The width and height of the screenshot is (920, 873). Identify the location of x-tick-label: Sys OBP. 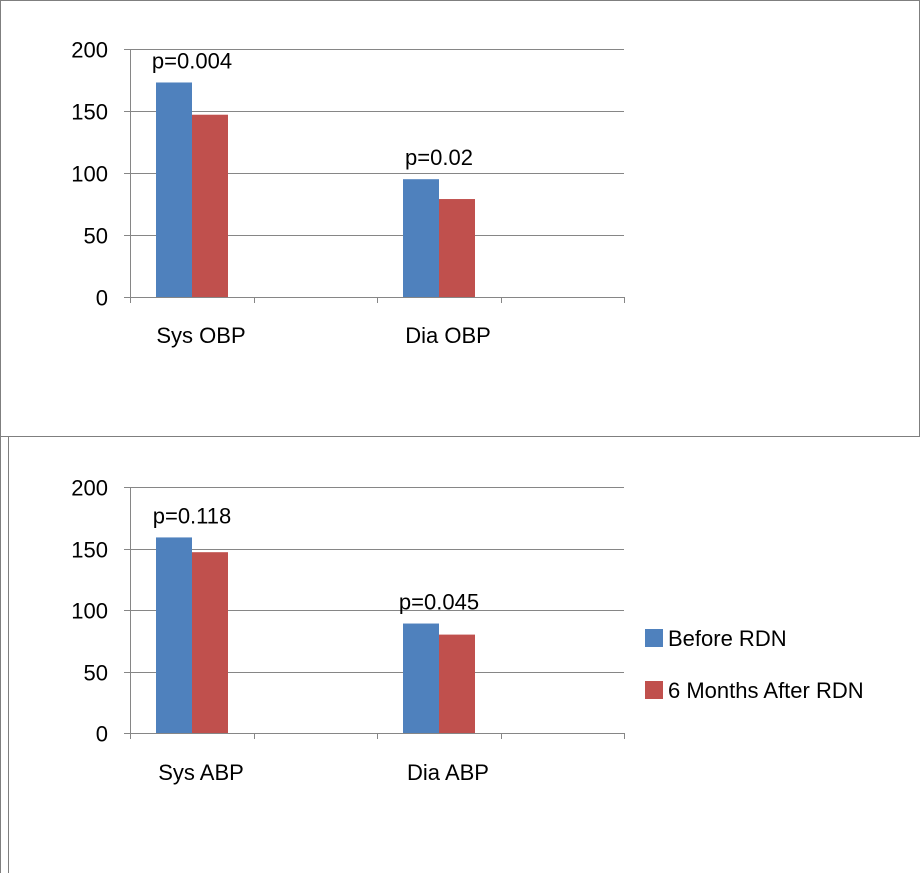
(200, 335).